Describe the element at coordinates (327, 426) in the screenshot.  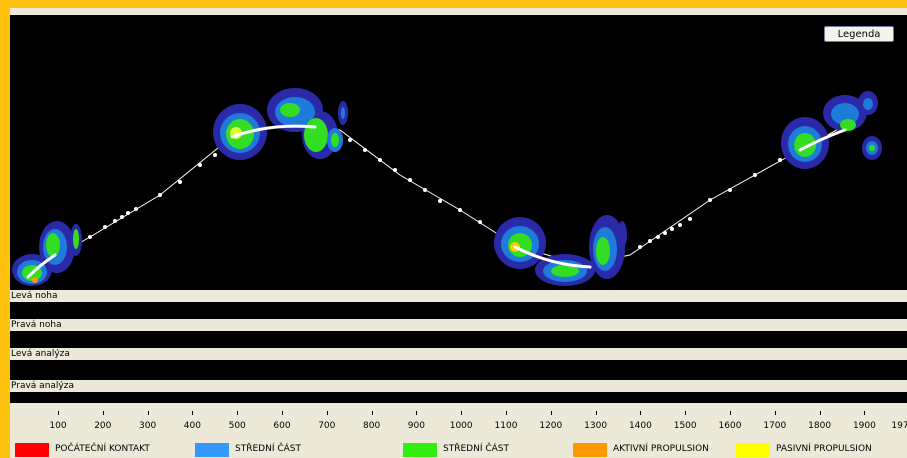
I see `tick-label: 700` at that location.